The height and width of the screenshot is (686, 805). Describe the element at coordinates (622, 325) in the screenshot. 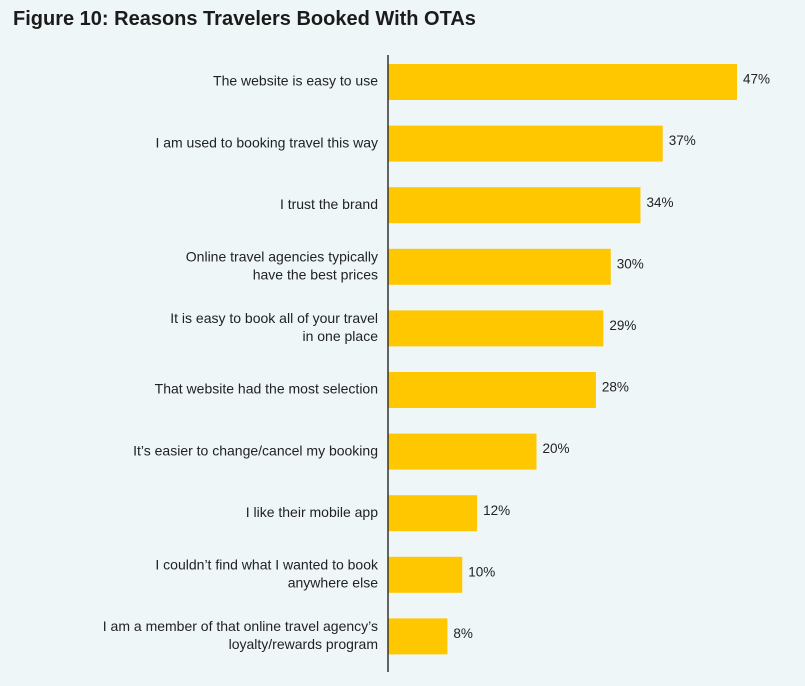

I see `value-label: 29%` at that location.